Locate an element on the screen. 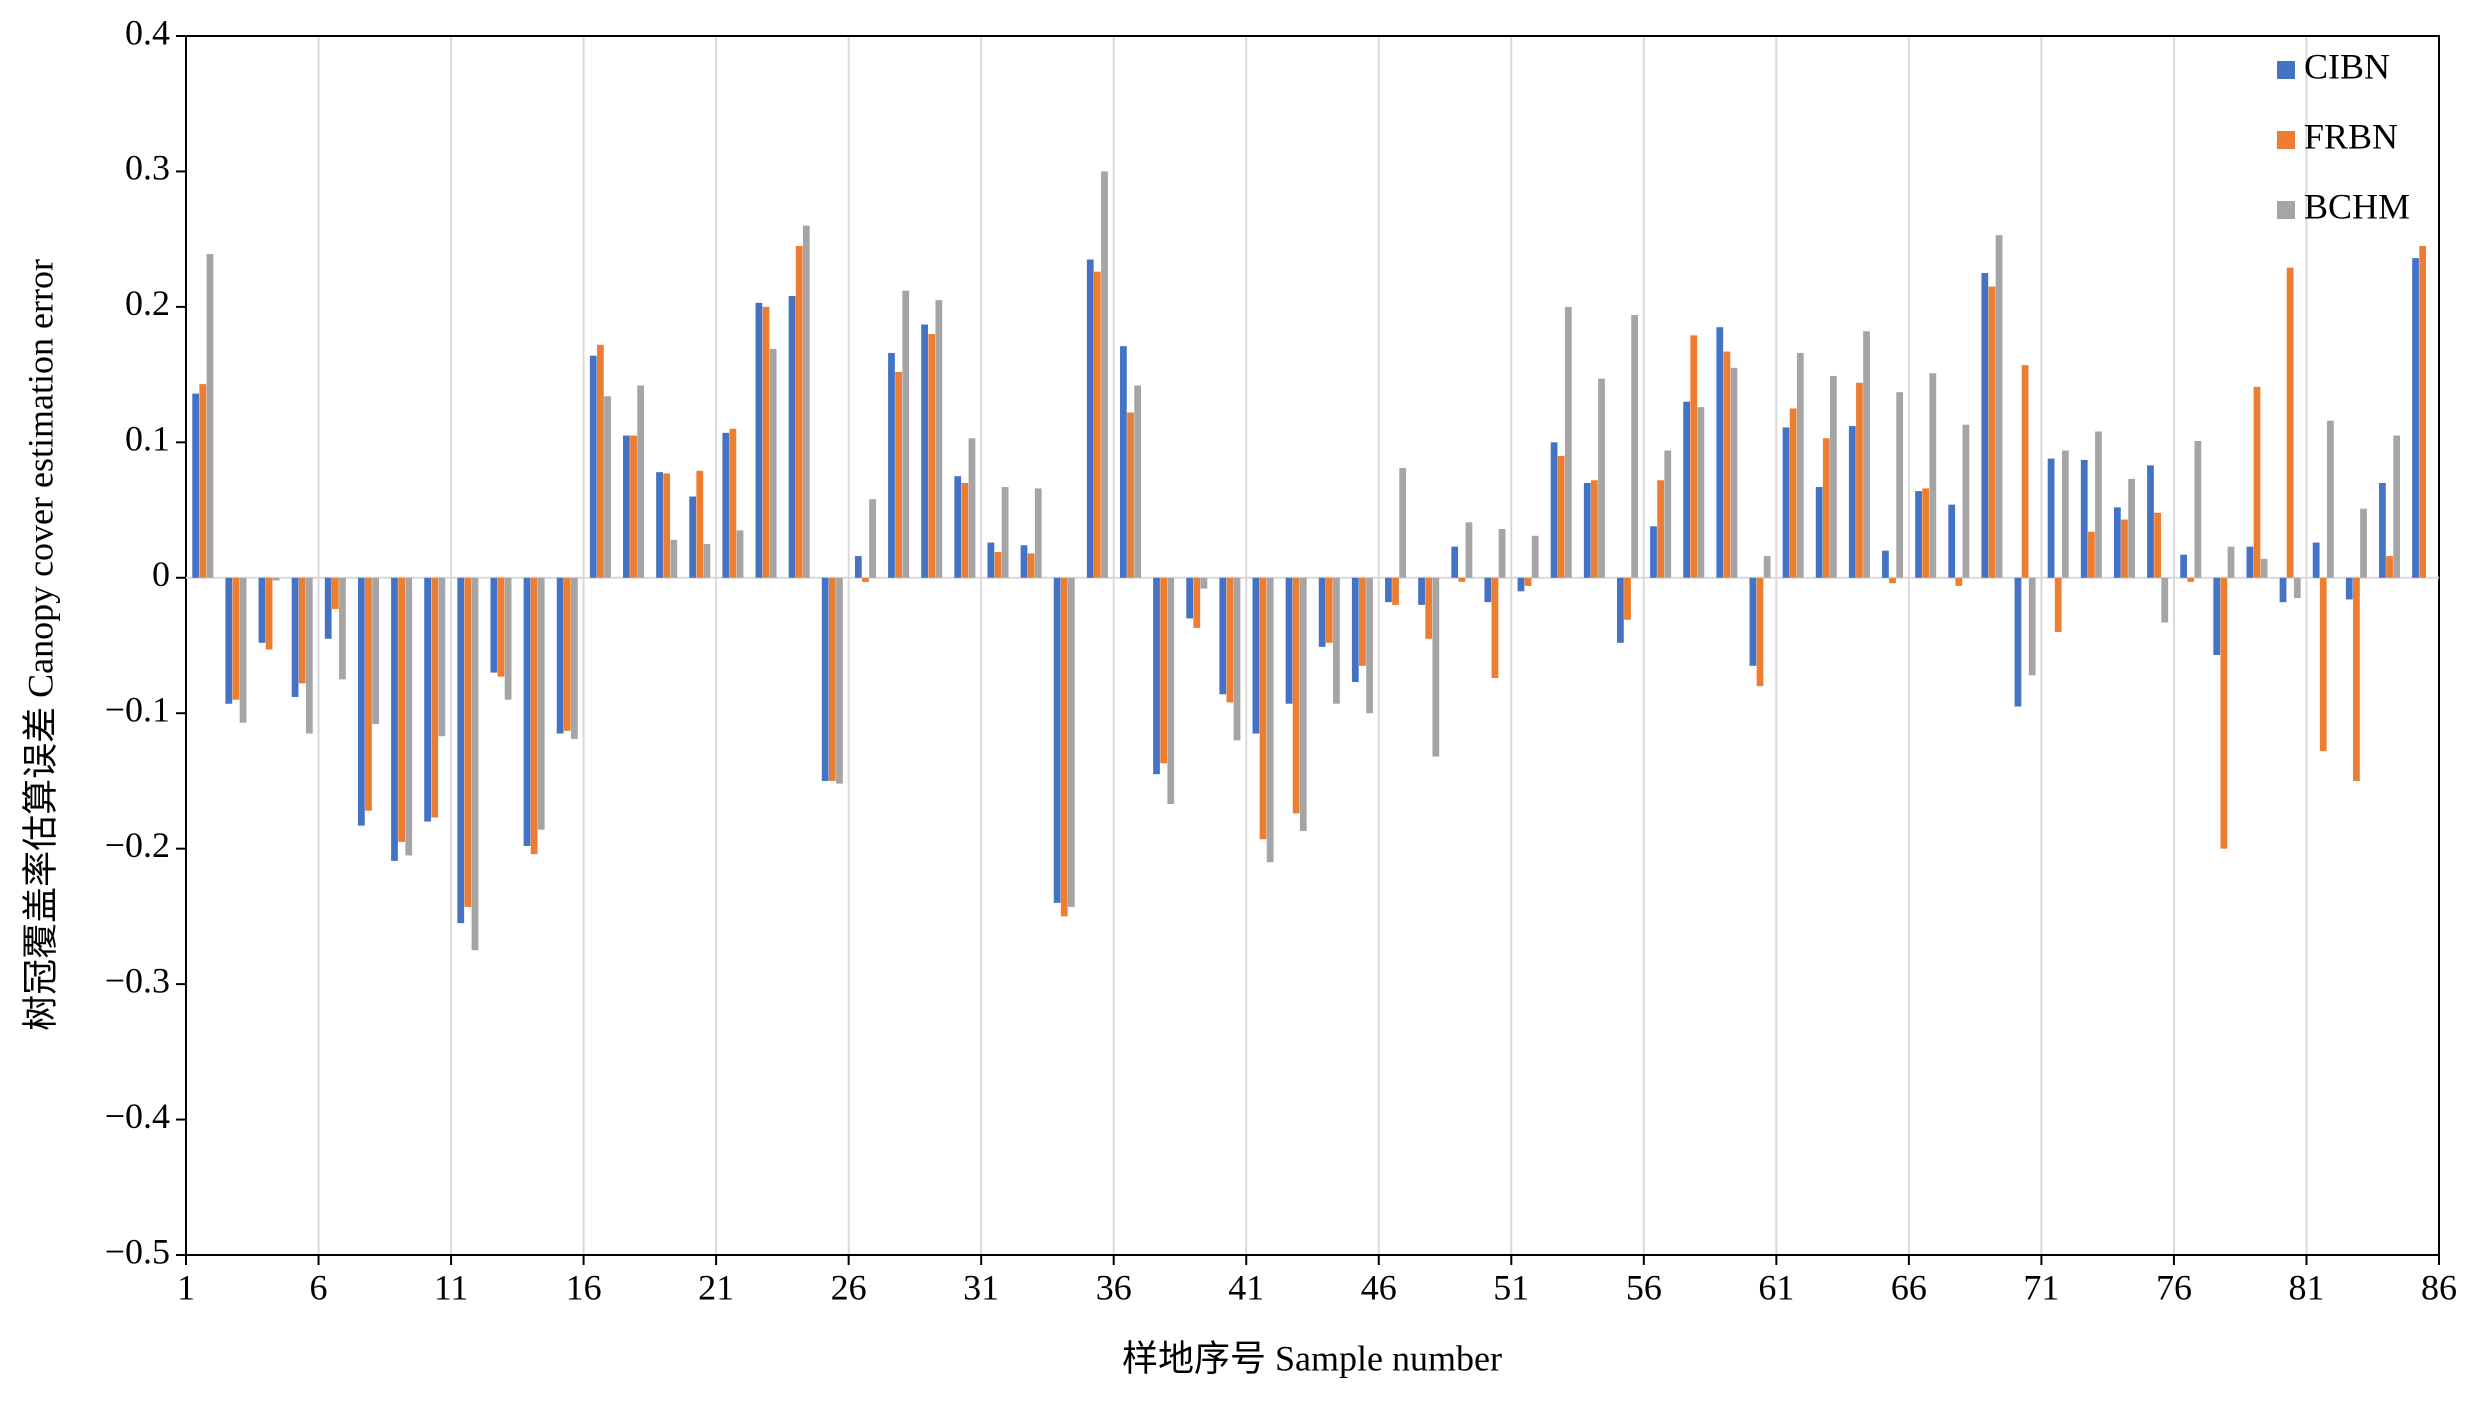 This screenshot has height=1404, width=2475. y-tick-label: 0 is located at coordinates (161, 574).